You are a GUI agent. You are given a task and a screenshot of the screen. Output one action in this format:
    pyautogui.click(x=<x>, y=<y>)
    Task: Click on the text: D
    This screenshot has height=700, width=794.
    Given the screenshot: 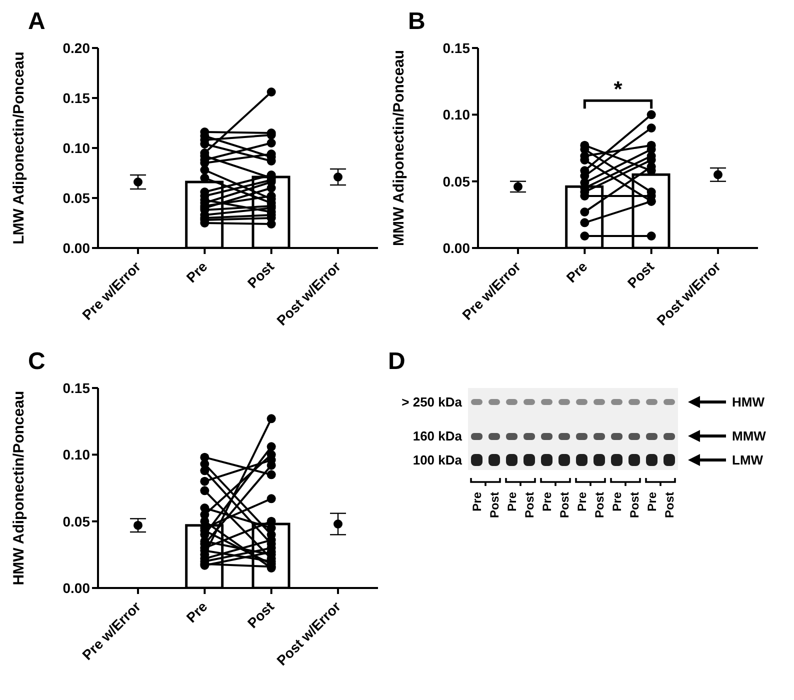 What is the action you would take?
    pyautogui.click(x=397, y=362)
    